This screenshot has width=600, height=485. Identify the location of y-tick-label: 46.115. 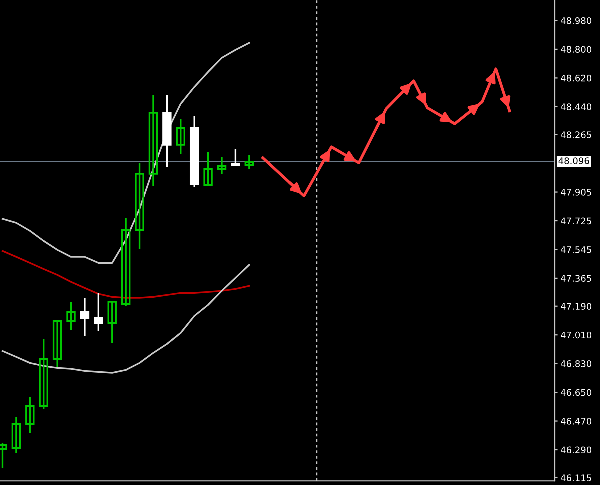
(576, 478).